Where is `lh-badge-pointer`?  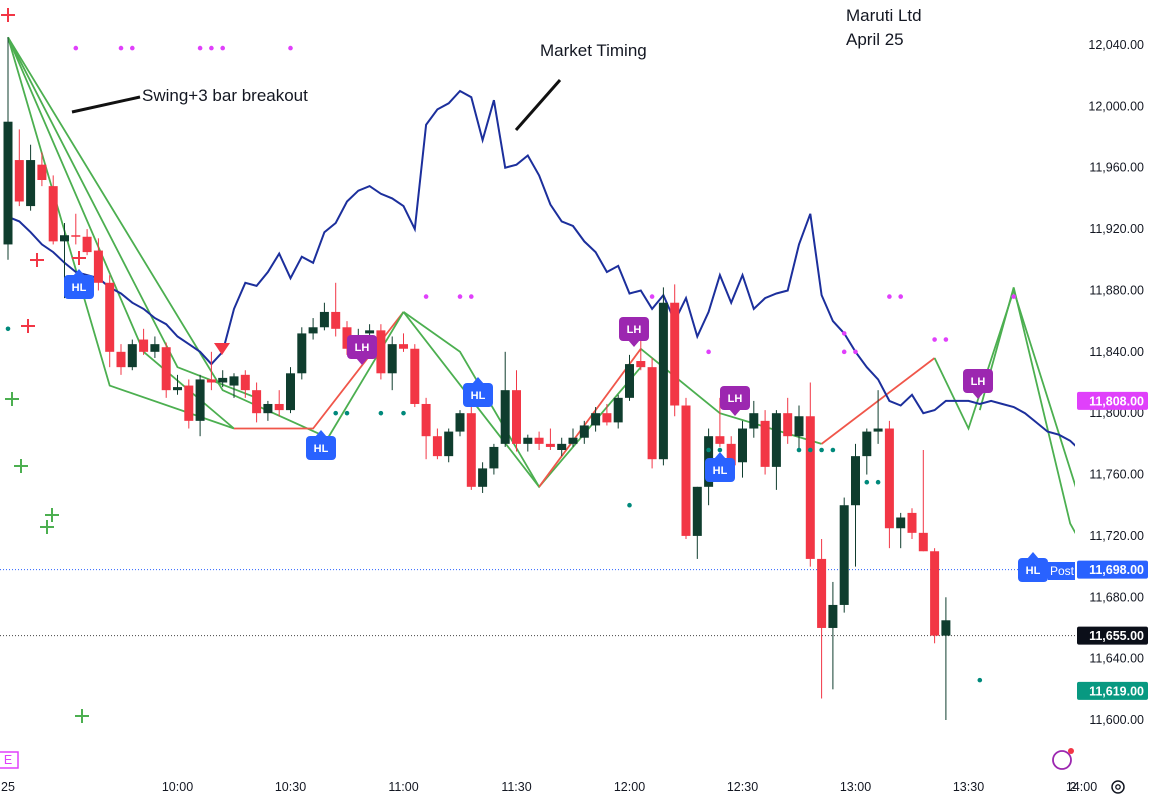
lh-badge-pointer is located at coordinates (634, 343).